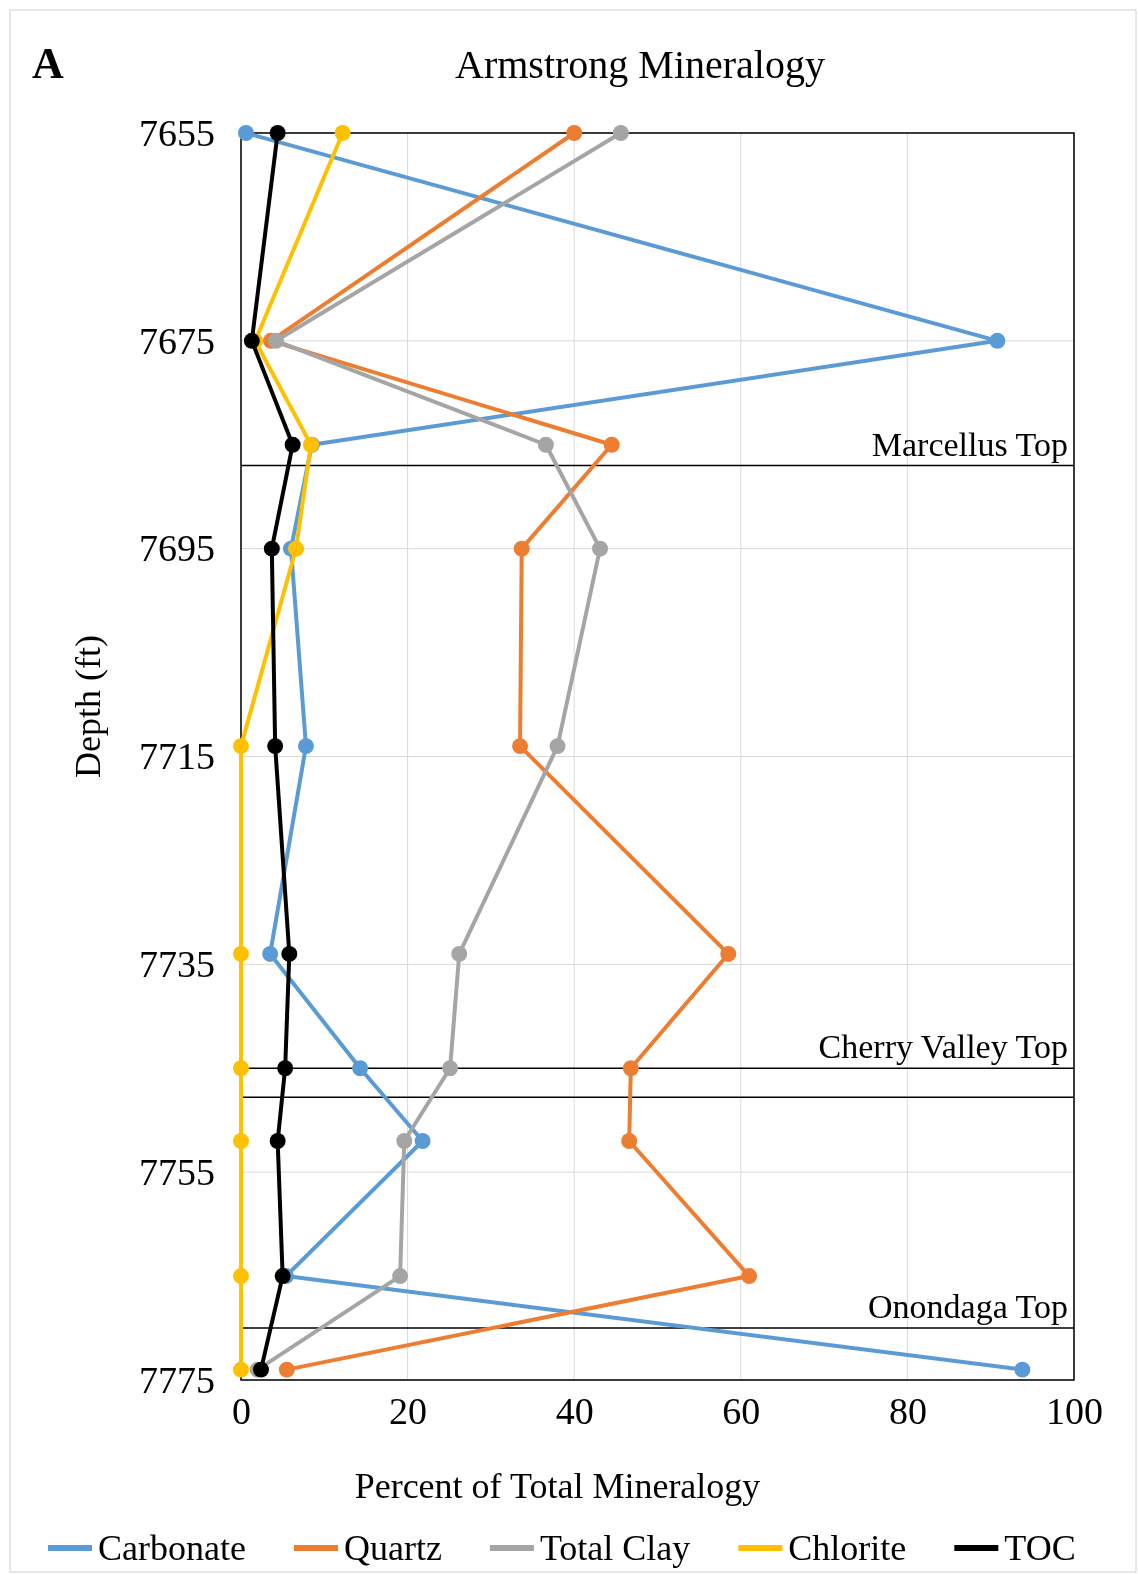 The height and width of the screenshot is (1574, 1138). What do you see at coordinates (88, 706) in the screenshot?
I see `y-axis-title: Depth (ft)` at bounding box center [88, 706].